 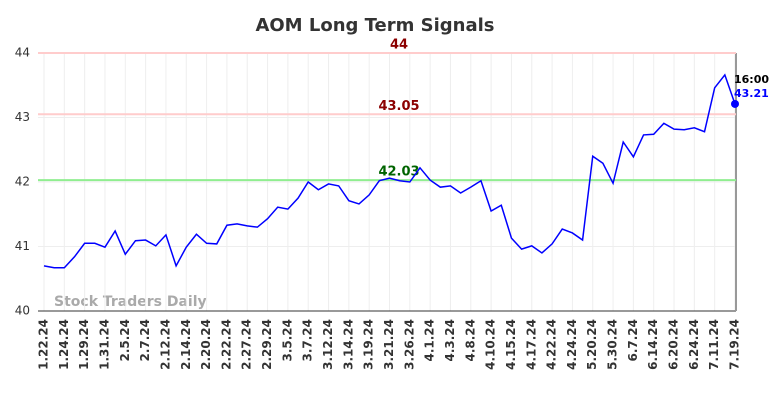 What do you see at coordinates (84, 344) in the screenshot?
I see `x-tick-label: 1.29.24` at bounding box center [84, 344].